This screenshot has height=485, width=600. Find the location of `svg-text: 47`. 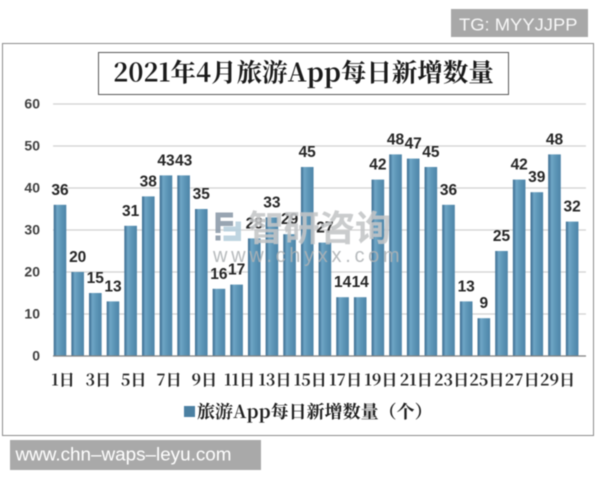

svg-text: 47 is located at coordinates (413, 144).